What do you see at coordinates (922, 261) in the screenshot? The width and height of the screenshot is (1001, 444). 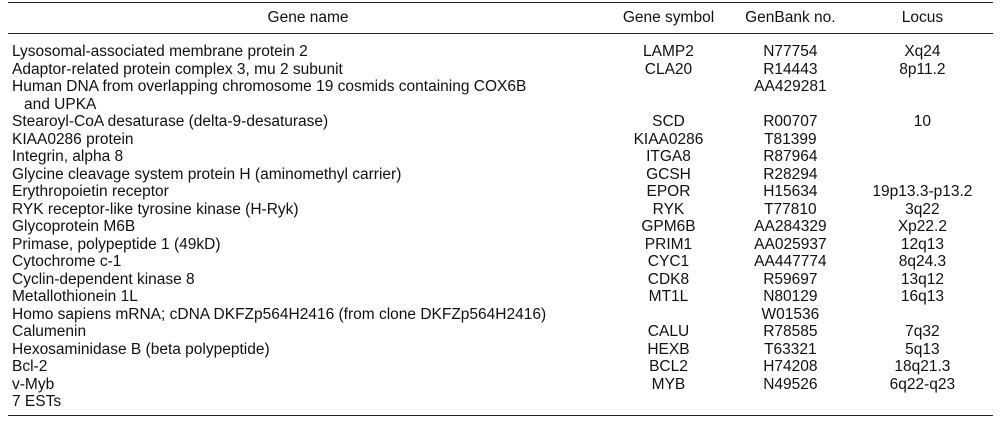 I see `locus: 8q24.3` at bounding box center [922, 261].